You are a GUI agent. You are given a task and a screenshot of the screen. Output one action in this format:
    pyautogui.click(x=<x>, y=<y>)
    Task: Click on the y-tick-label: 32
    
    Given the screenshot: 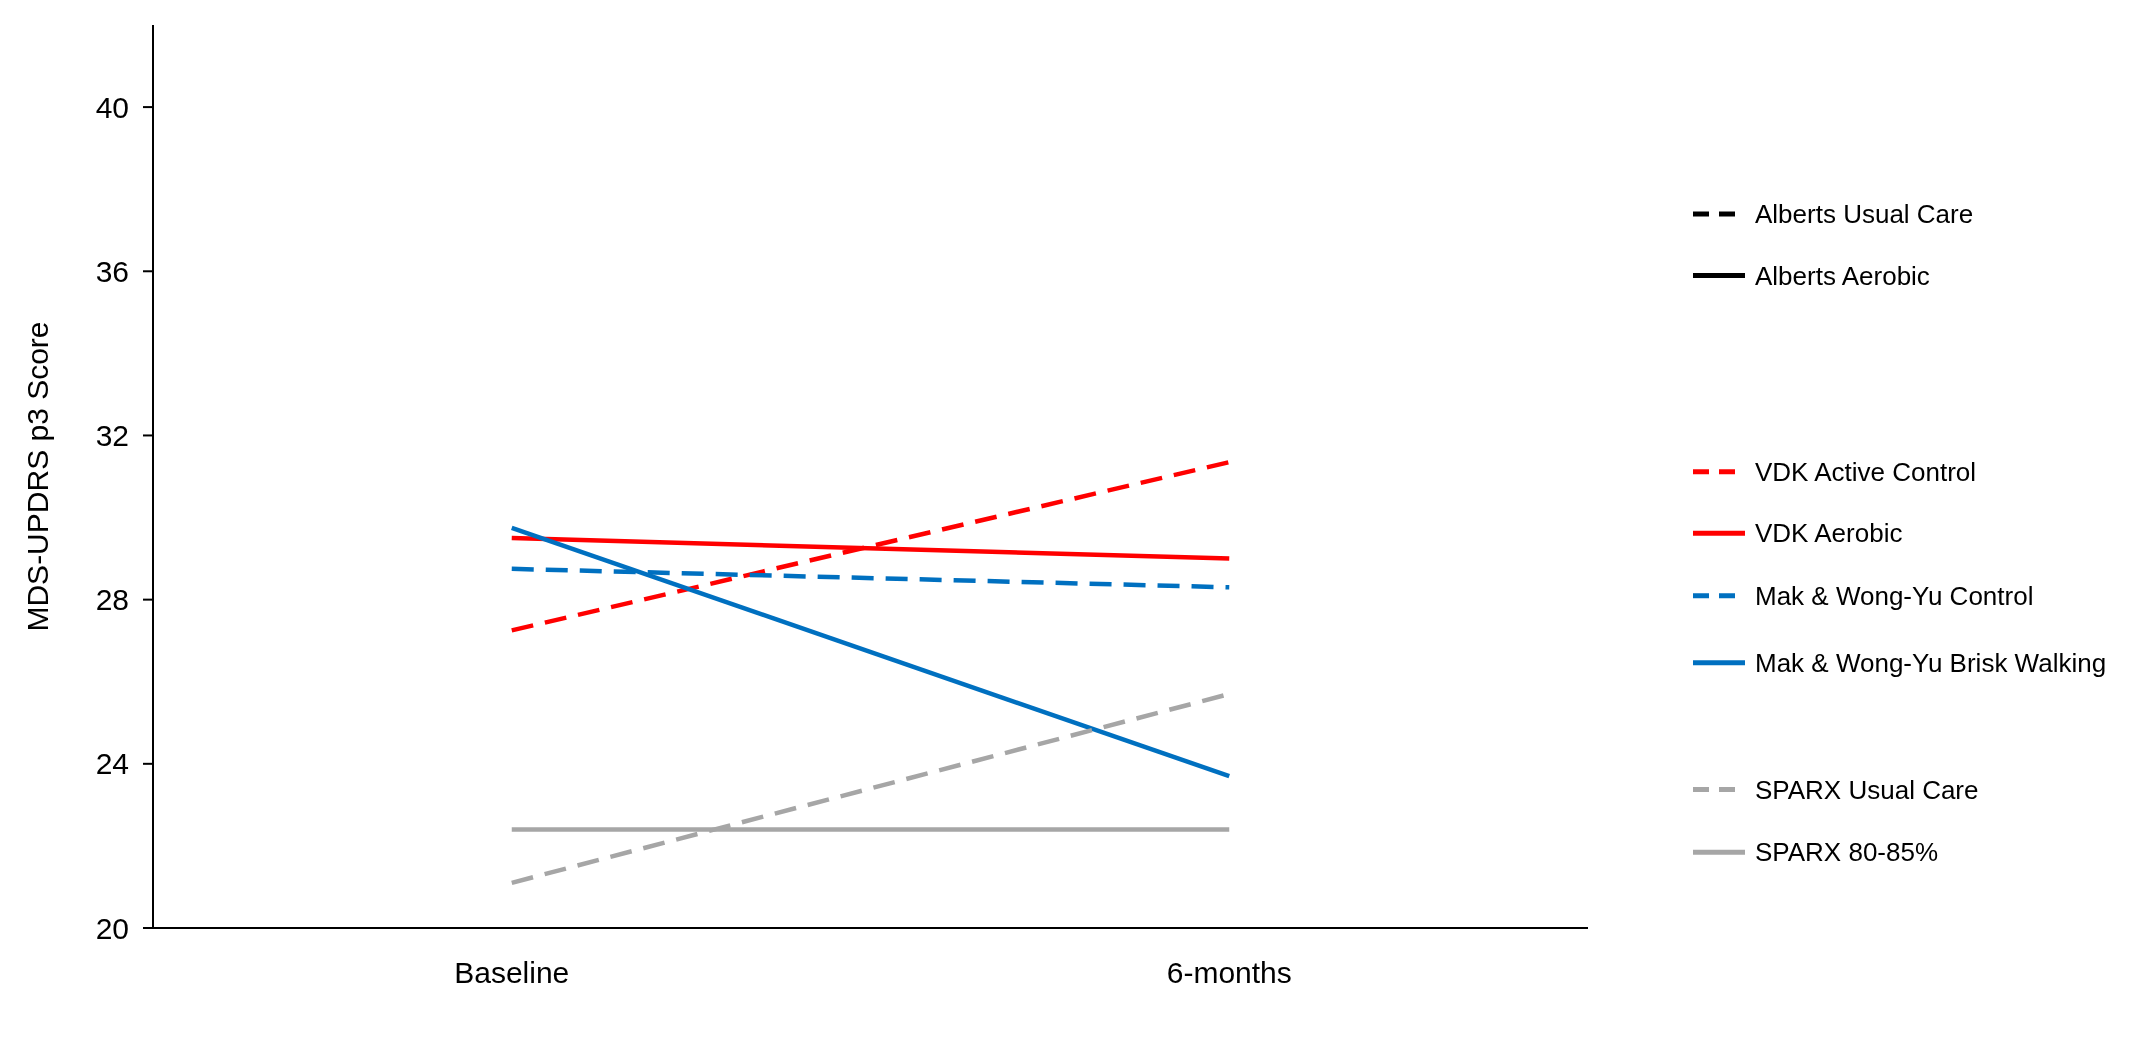 What is the action you would take?
    pyautogui.click(x=112, y=435)
    